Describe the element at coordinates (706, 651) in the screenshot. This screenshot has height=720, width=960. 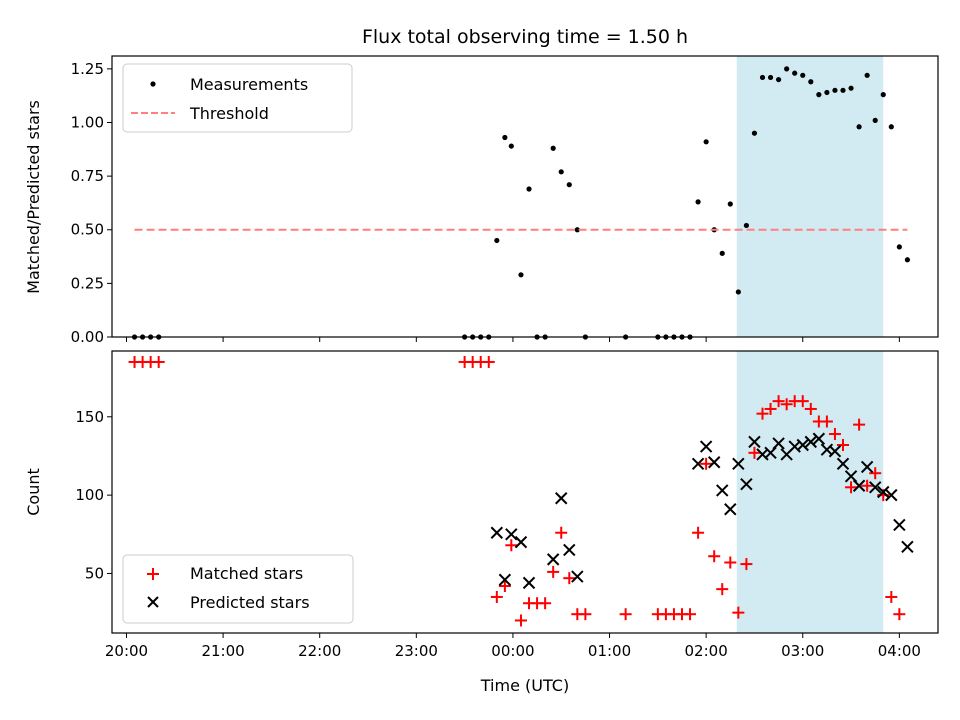
I see `x-tick-label: 02:00` at that location.